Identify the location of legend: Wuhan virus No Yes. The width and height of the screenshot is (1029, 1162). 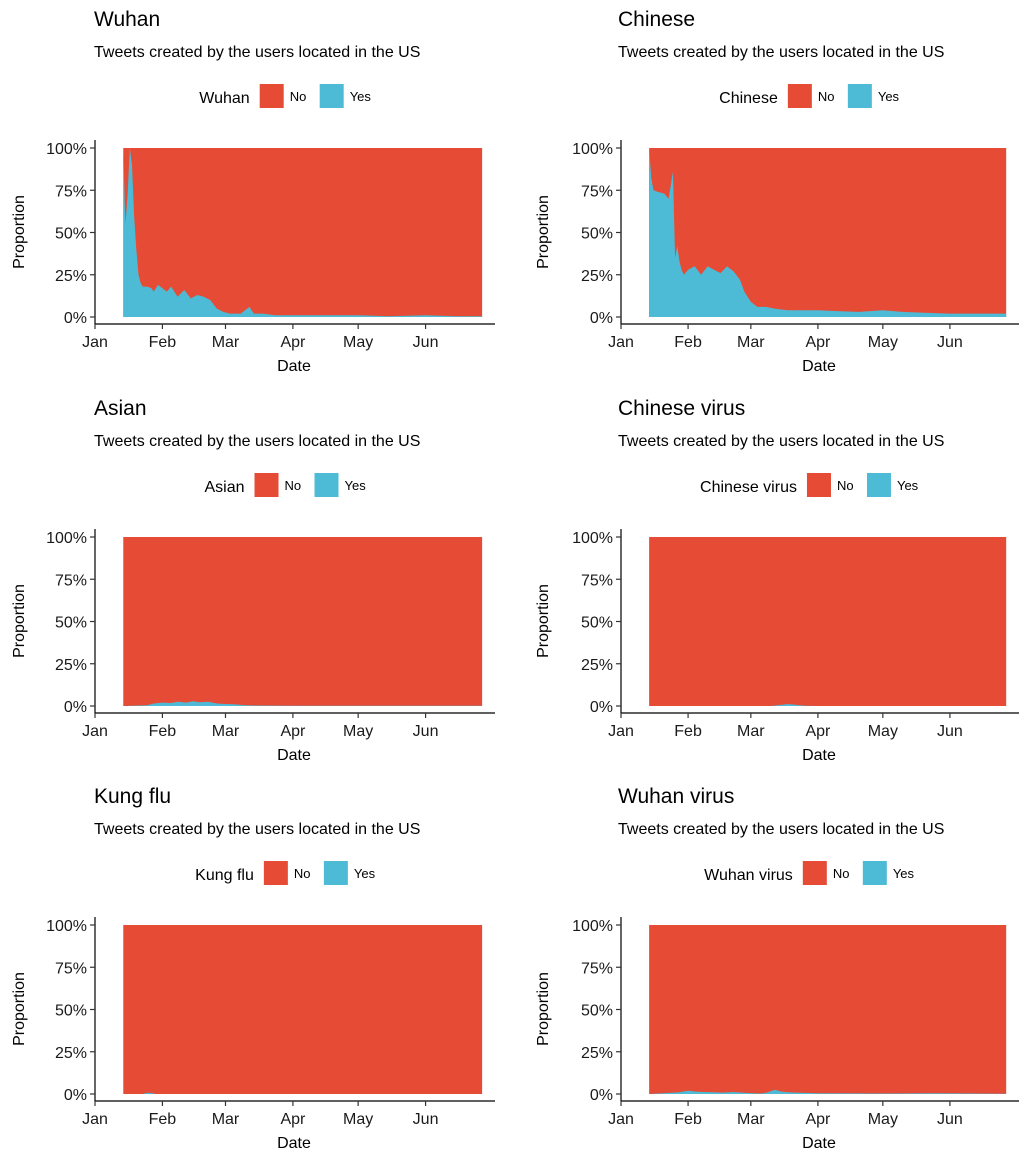
(809, 873).